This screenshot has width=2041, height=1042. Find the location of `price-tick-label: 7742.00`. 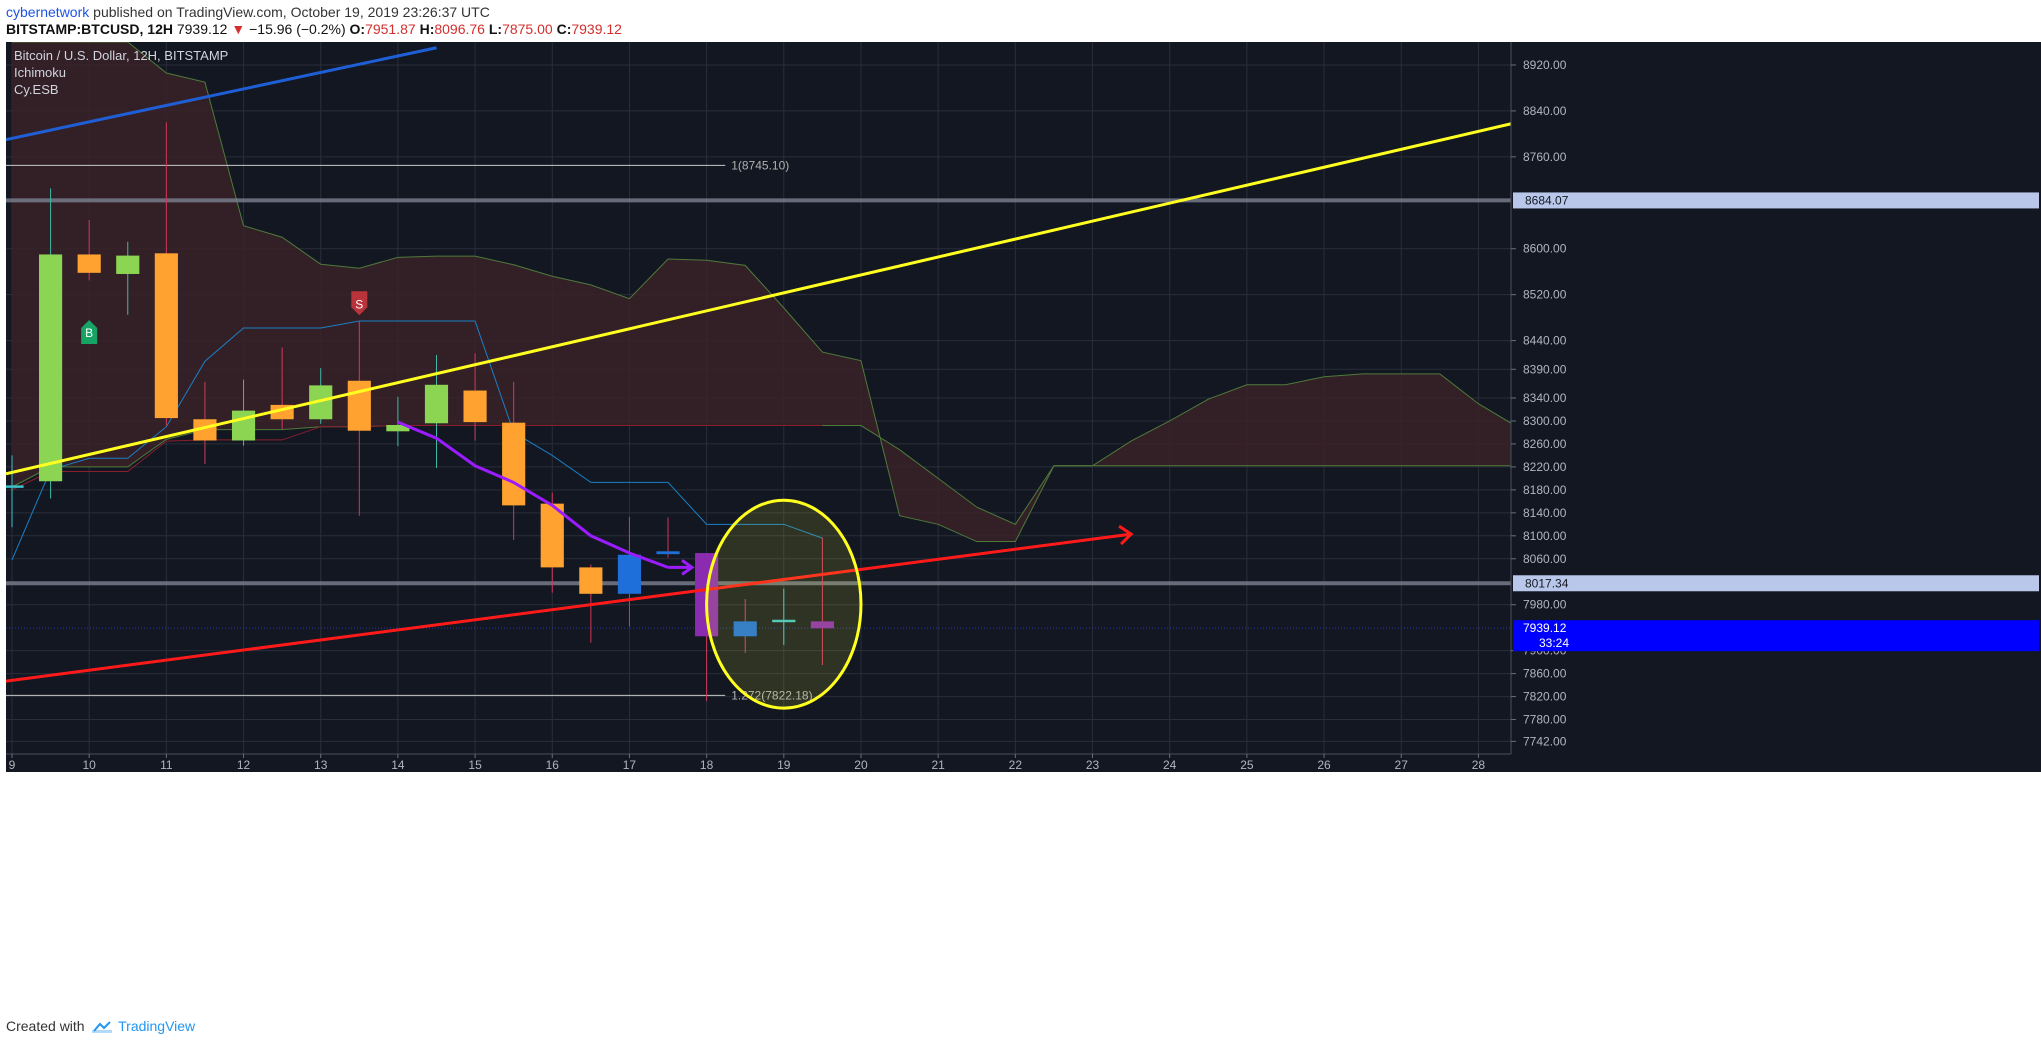

price-tick-label: 7742.00 is located at coordinates (1545, 741).